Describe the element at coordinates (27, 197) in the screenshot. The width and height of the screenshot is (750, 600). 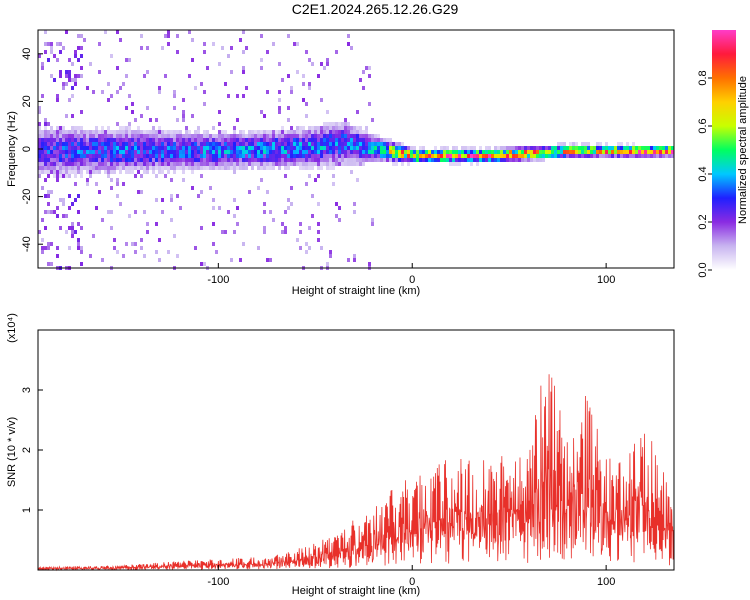
I see `y-tick-label: -20` at that location.